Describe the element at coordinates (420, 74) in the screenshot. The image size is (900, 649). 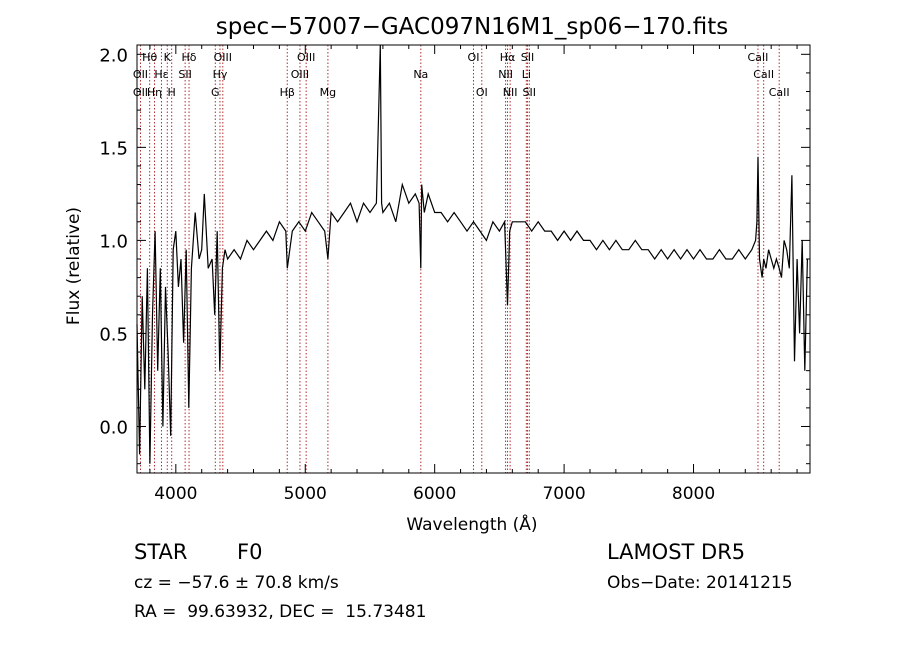
I see `spectral-line-label: Na` at that location.